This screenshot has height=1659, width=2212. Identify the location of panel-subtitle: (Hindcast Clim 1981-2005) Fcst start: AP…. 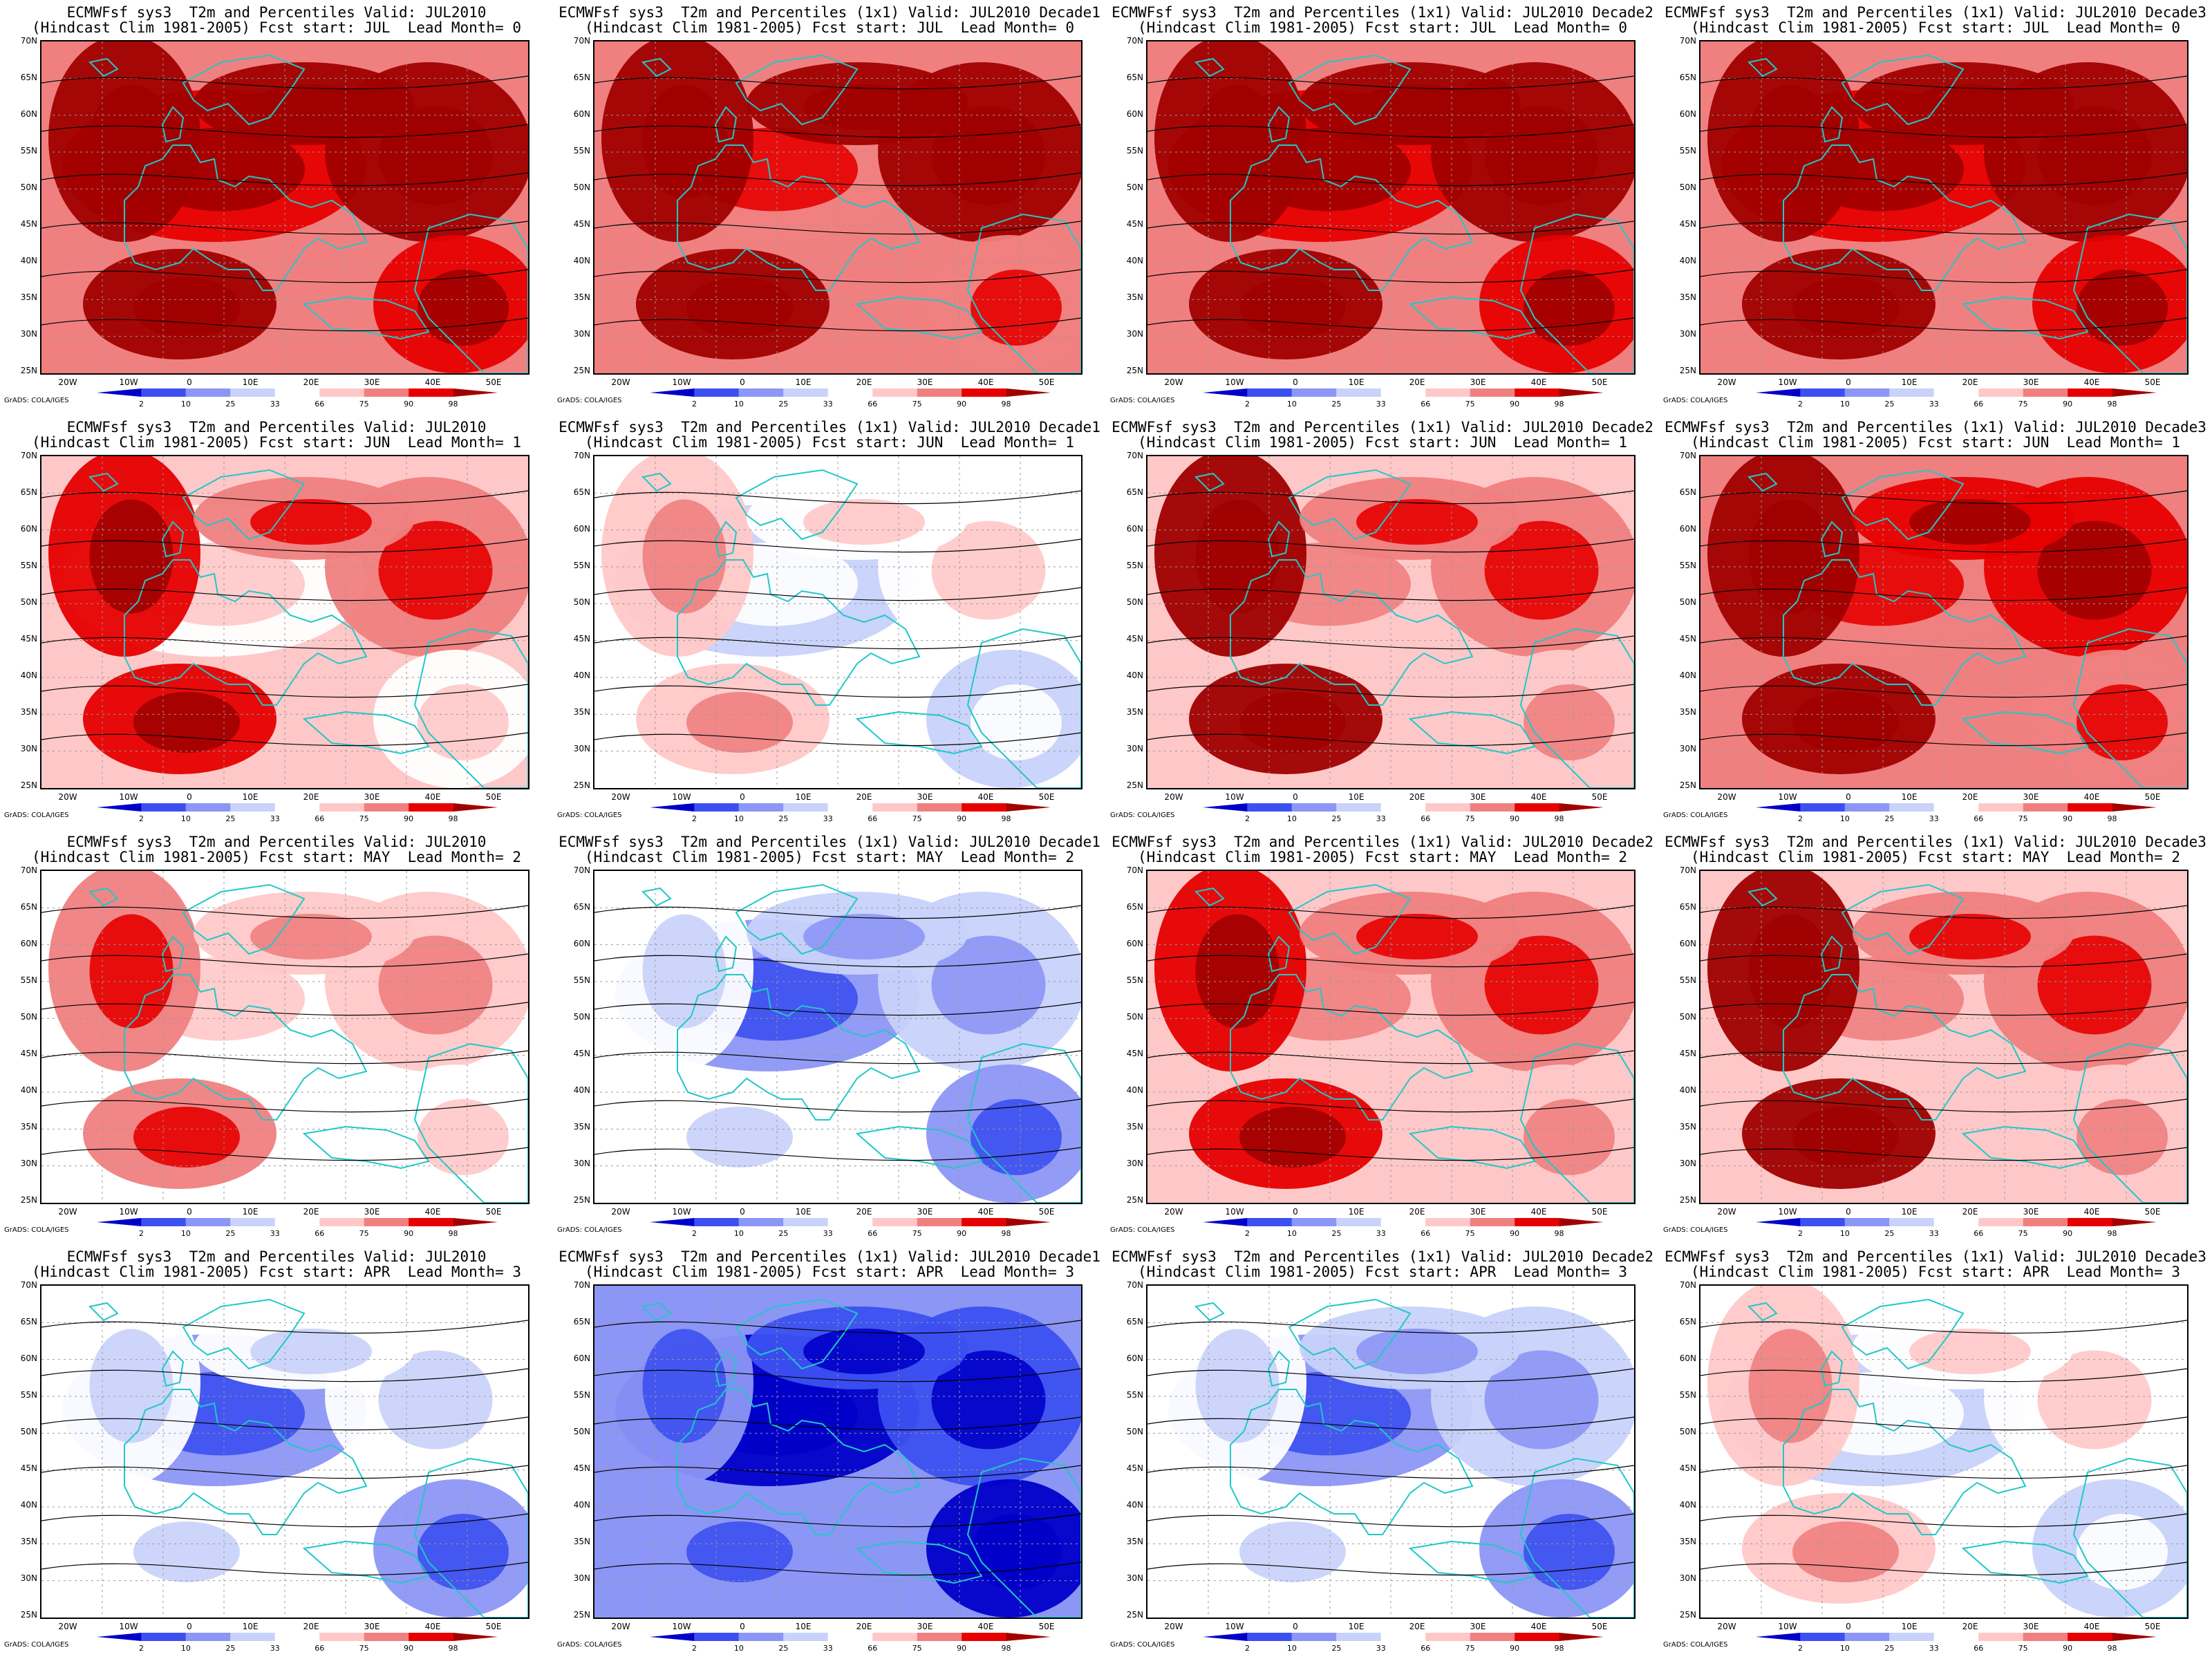
(829, 1272).